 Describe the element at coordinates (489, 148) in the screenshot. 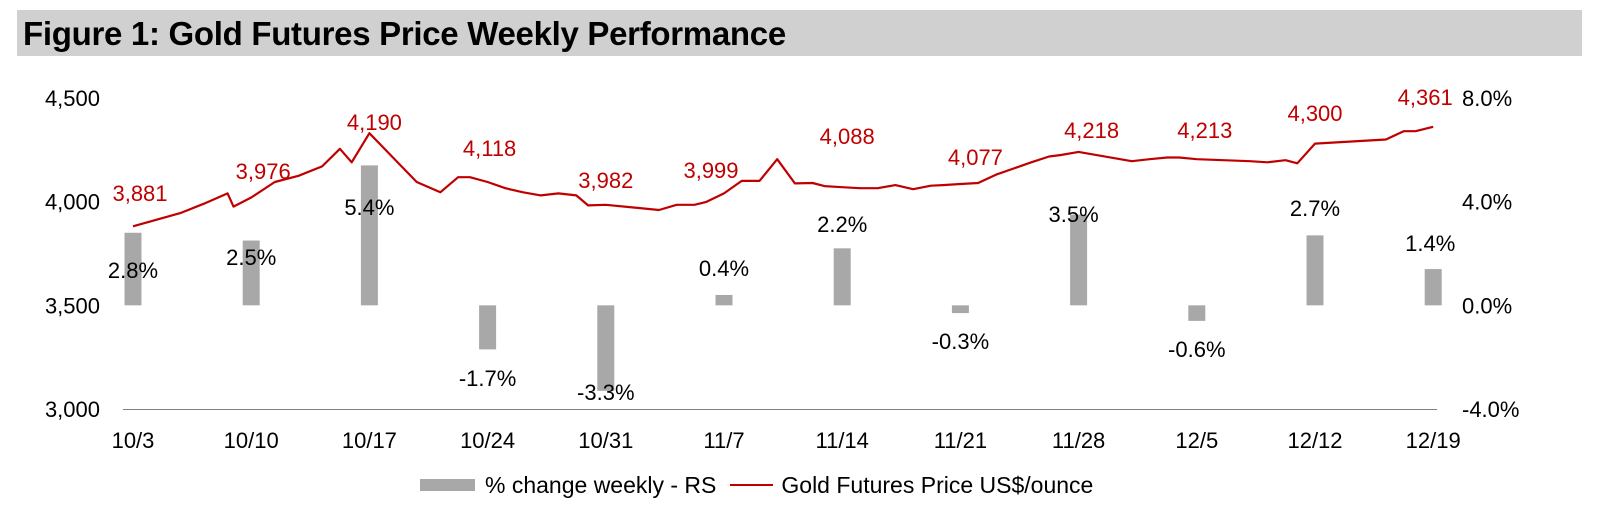

I see `price-data-label: 4,118` at that location.